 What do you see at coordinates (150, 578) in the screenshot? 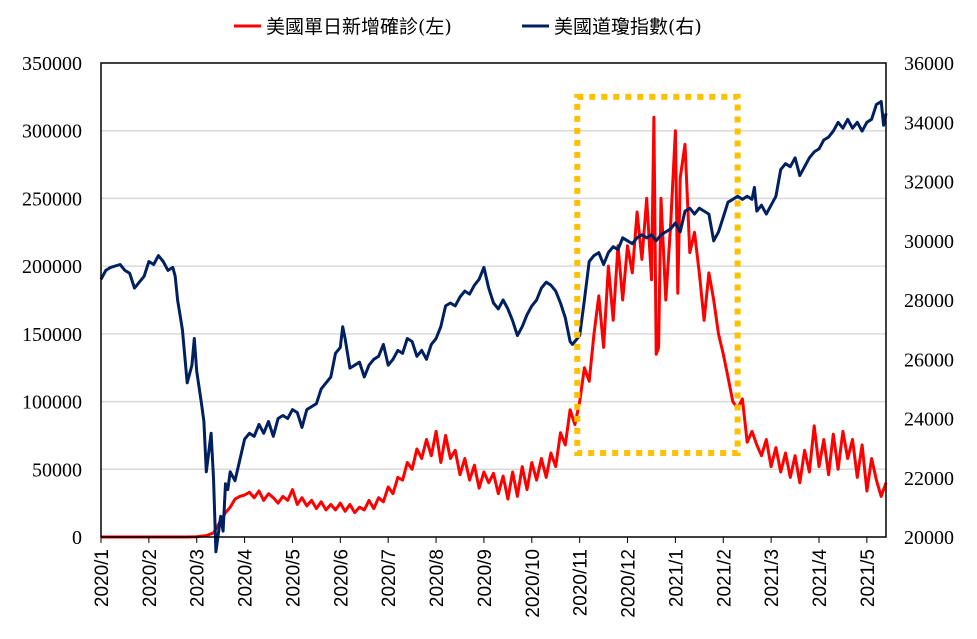
I see `x-tick-label: 2020/2` at bounding box center [150, 578].